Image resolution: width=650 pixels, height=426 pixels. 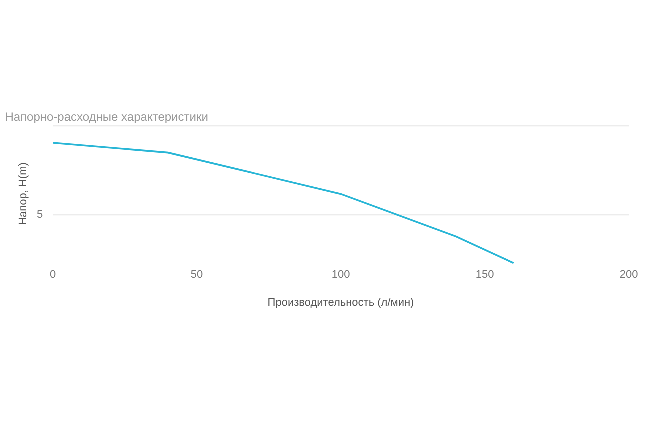 I want to click on x-tick-label: 150, so click(x=485, y=275).